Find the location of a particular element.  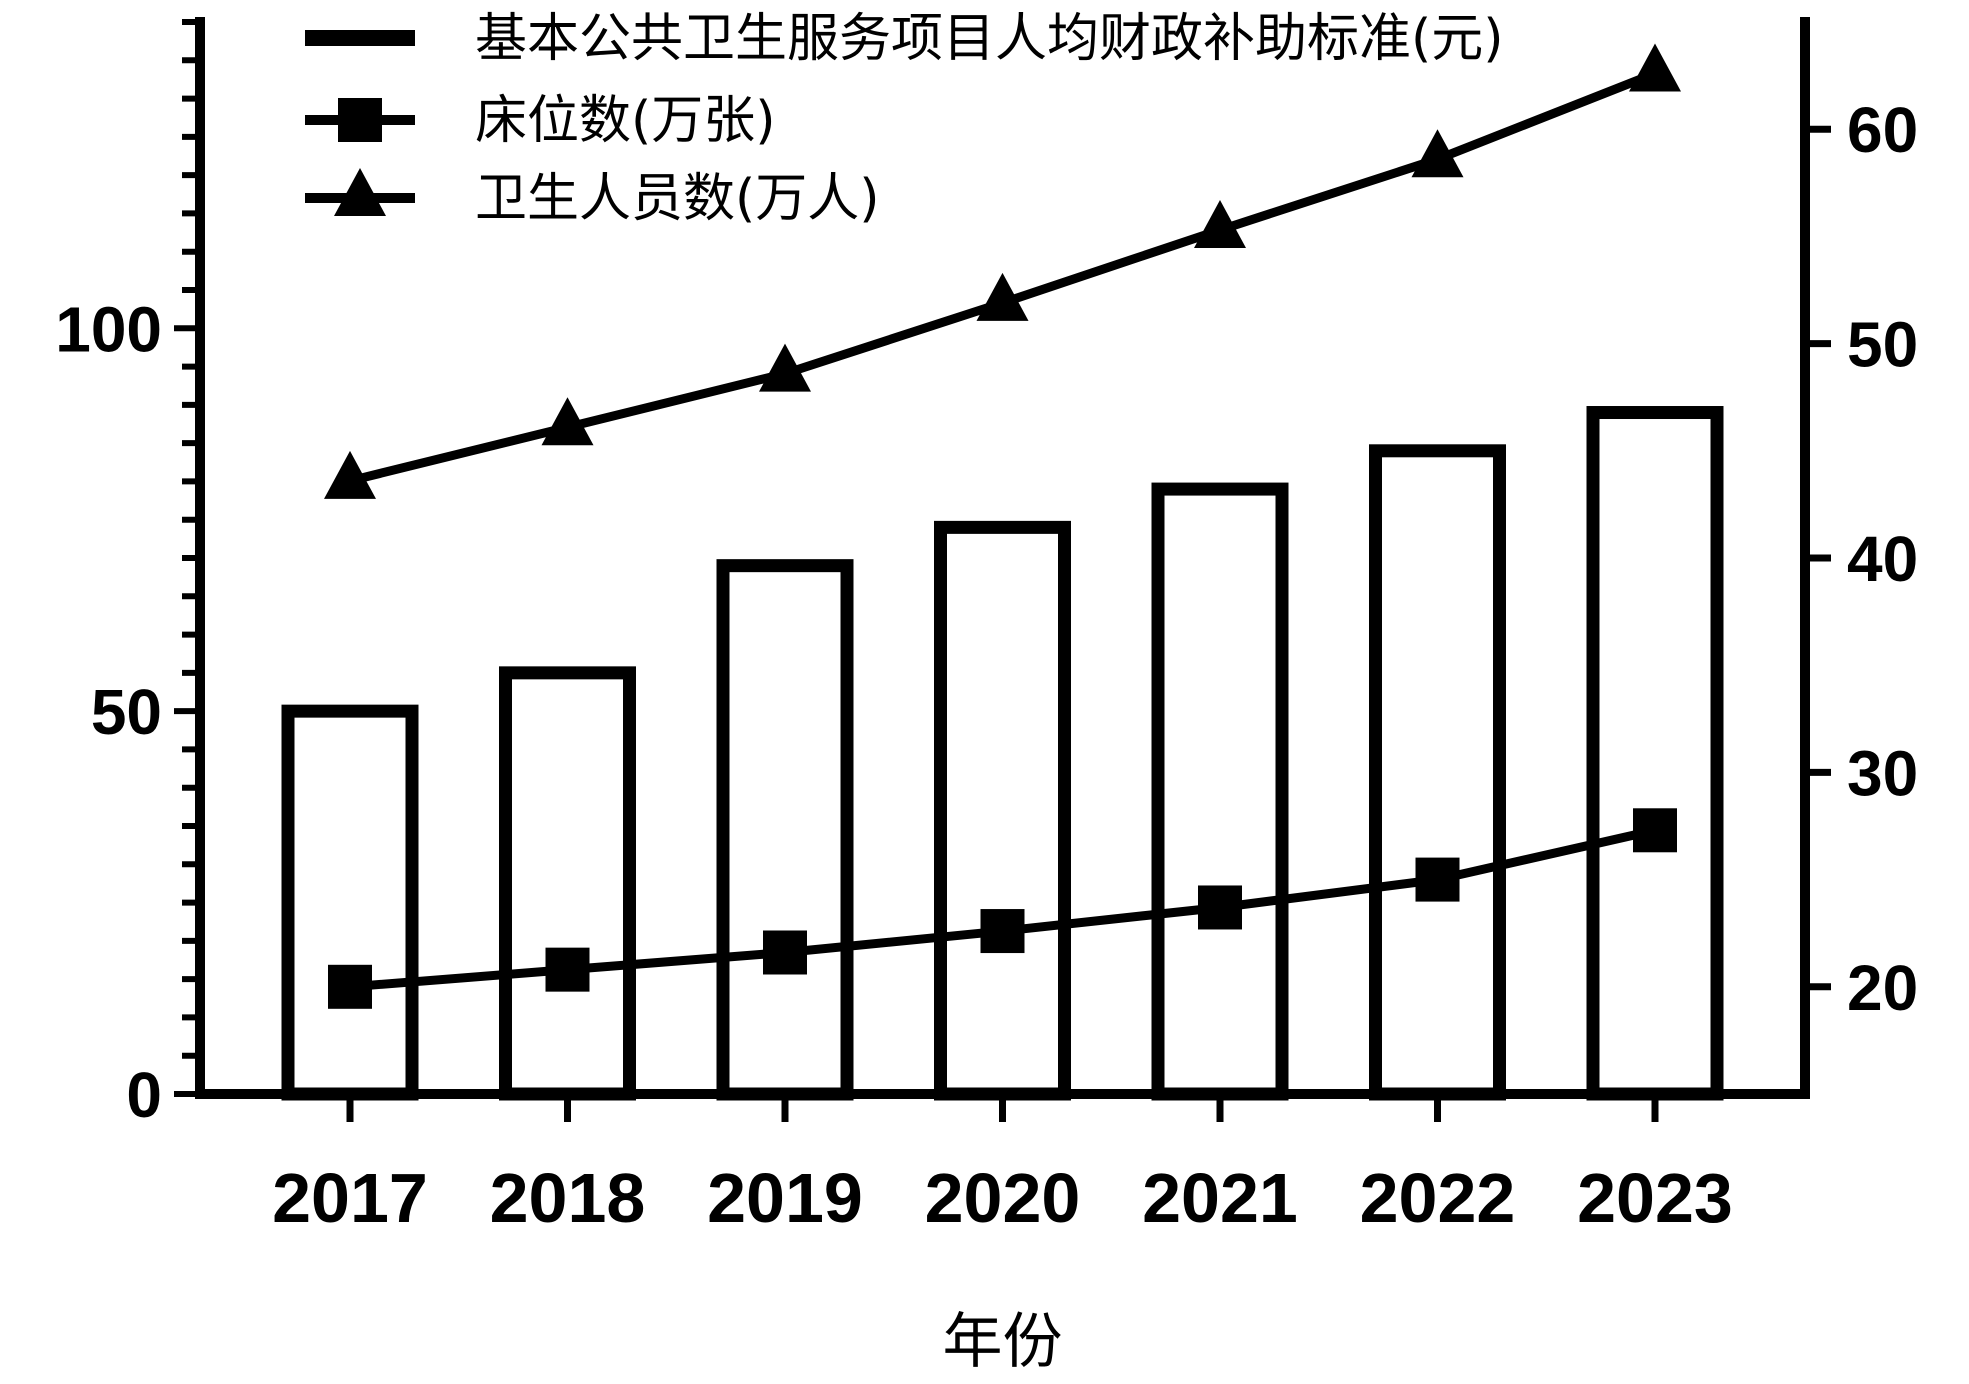

series-square is located at coordinates (1002, 908).